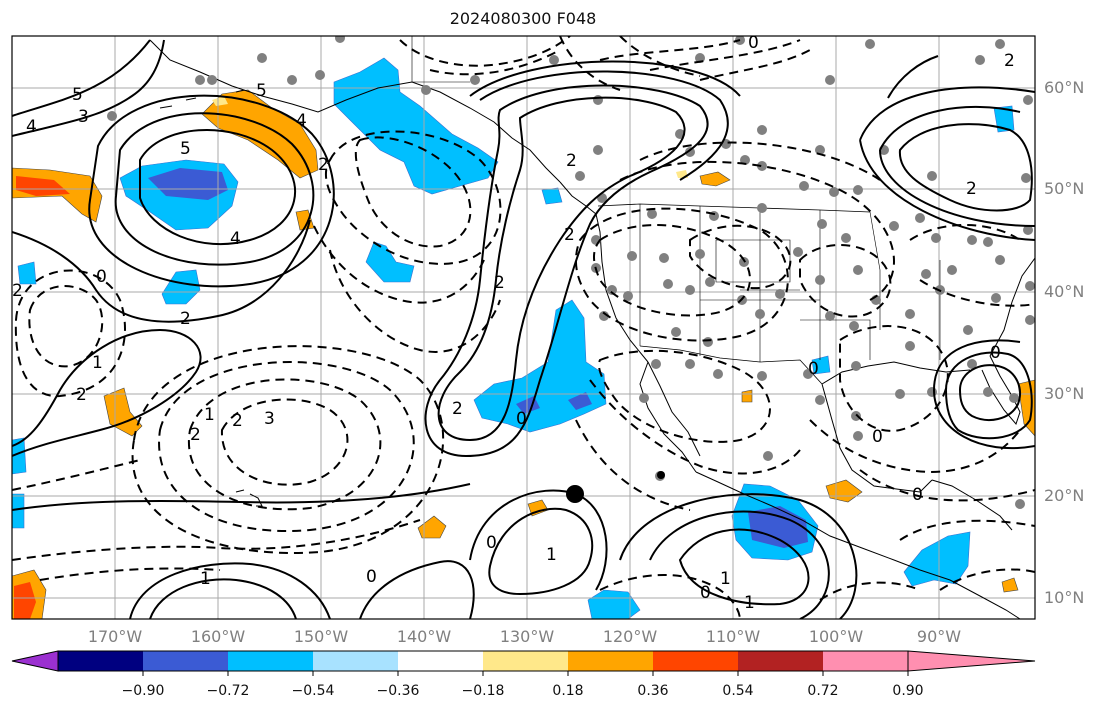 Image resolution: width=1105 pixels, height=712 pixels. I want to click on lon-label: 110°W, so click(733, 636).